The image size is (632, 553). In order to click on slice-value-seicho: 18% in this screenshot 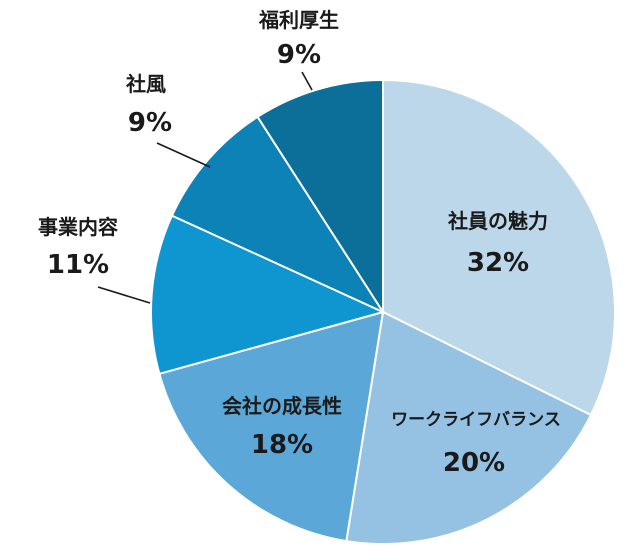, I will do `click(282, 445)`.